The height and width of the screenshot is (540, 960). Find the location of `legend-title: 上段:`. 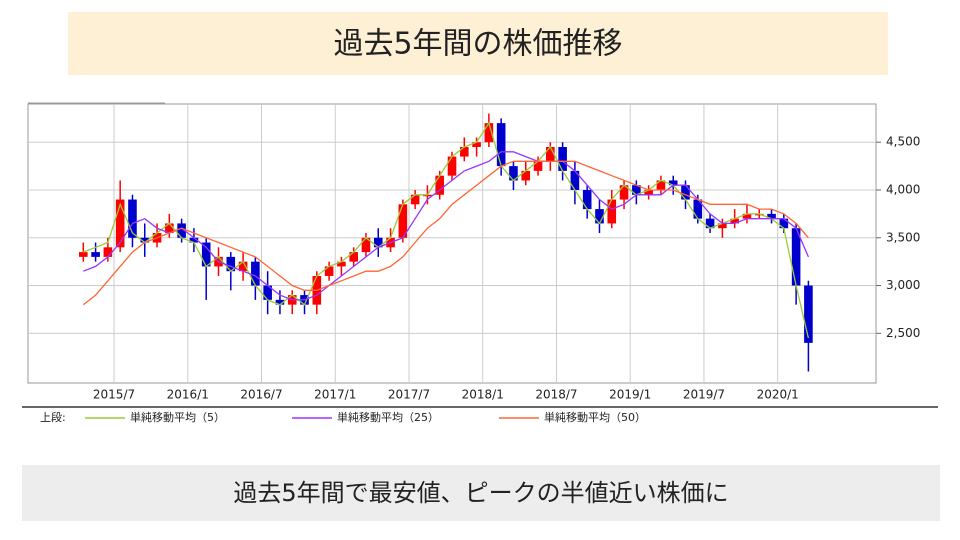

legend-title: 上段: is located at coordinates (53, 417).